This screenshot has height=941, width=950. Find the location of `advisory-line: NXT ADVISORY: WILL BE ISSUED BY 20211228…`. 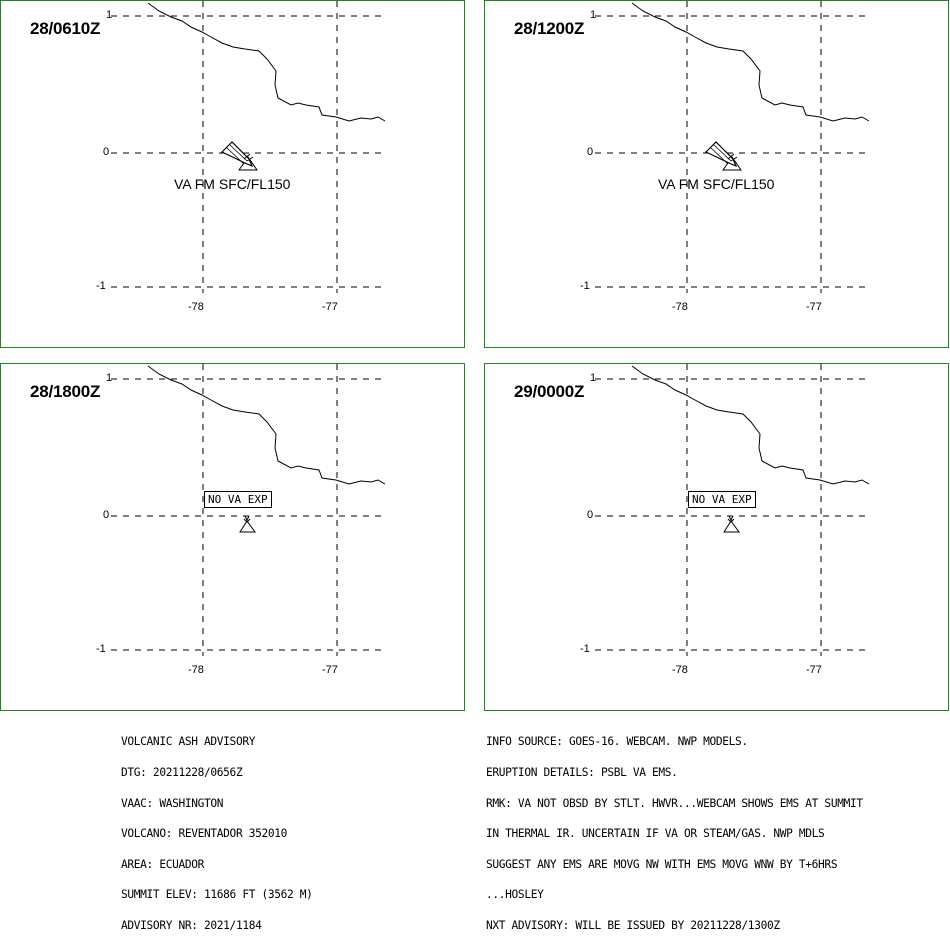

advisory-line: NXT ADVISORY: WILL BE ISSUED BY 20211228… is located at coordinates (633, 926).